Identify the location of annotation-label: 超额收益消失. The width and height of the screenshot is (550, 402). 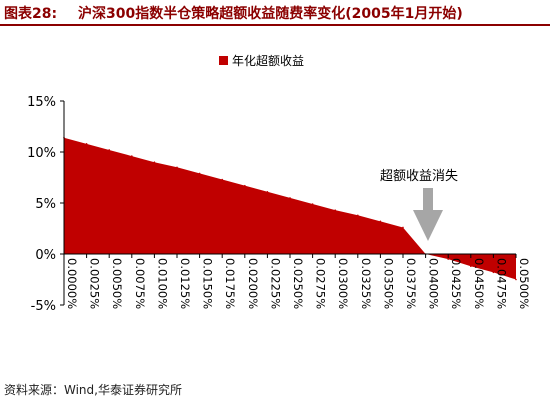
(419, 176).